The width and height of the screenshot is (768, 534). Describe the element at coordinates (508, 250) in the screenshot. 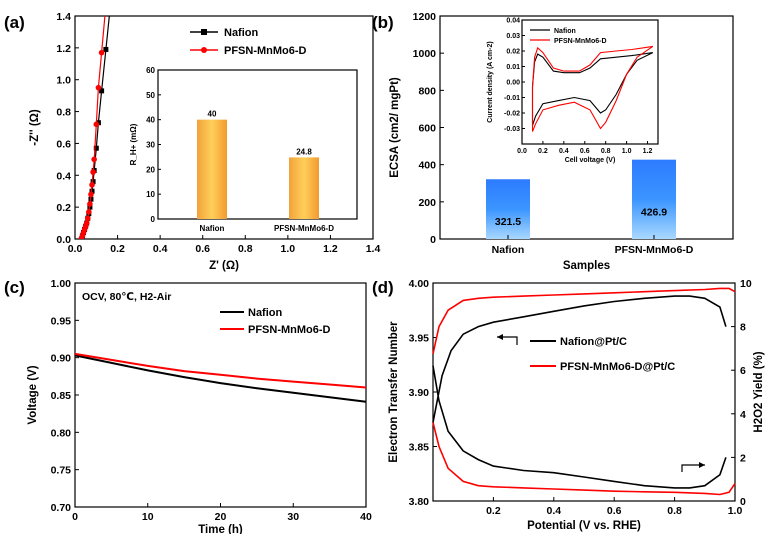

I see `panel-b-category-label: Nafion` at that location.